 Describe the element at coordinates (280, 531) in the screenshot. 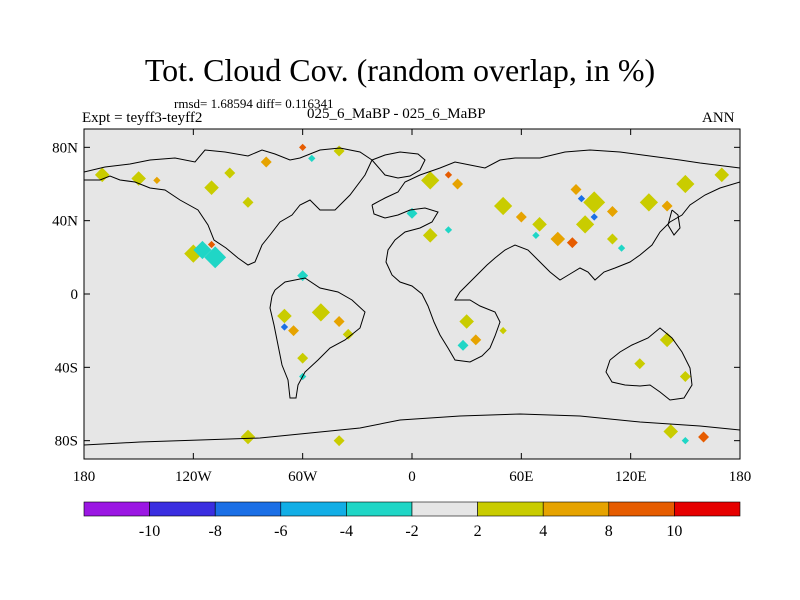

I see `colorbar-label: -6` at that location.